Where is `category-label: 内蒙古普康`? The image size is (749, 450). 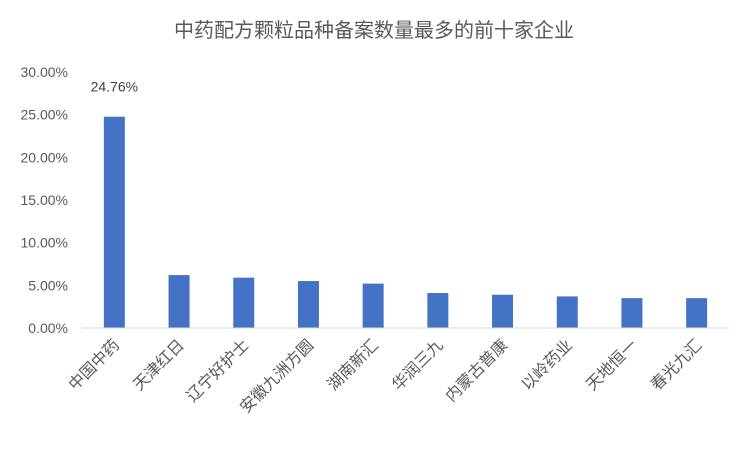
category-label: 内蒙古普康 is located at coordinates (476, 370).